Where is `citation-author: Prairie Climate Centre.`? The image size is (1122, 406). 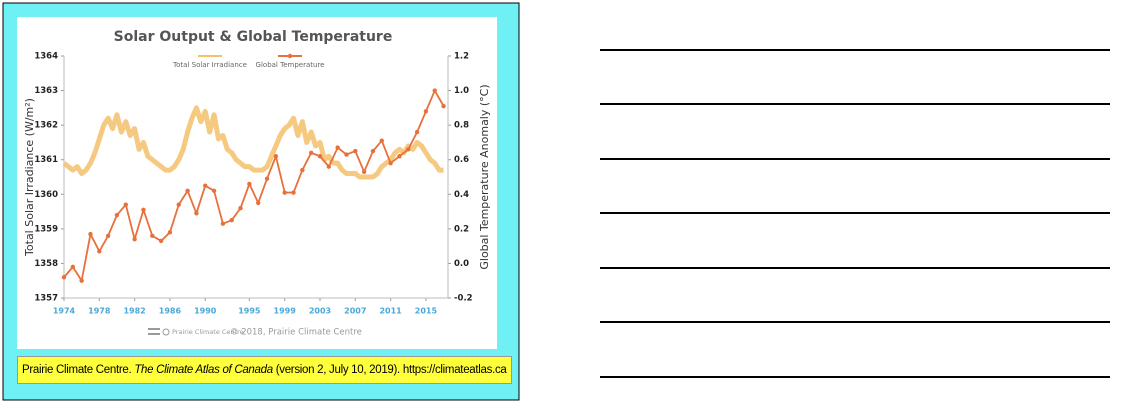
citation-author: Prairie Climate Centre. is located at coordinates (77, 370).